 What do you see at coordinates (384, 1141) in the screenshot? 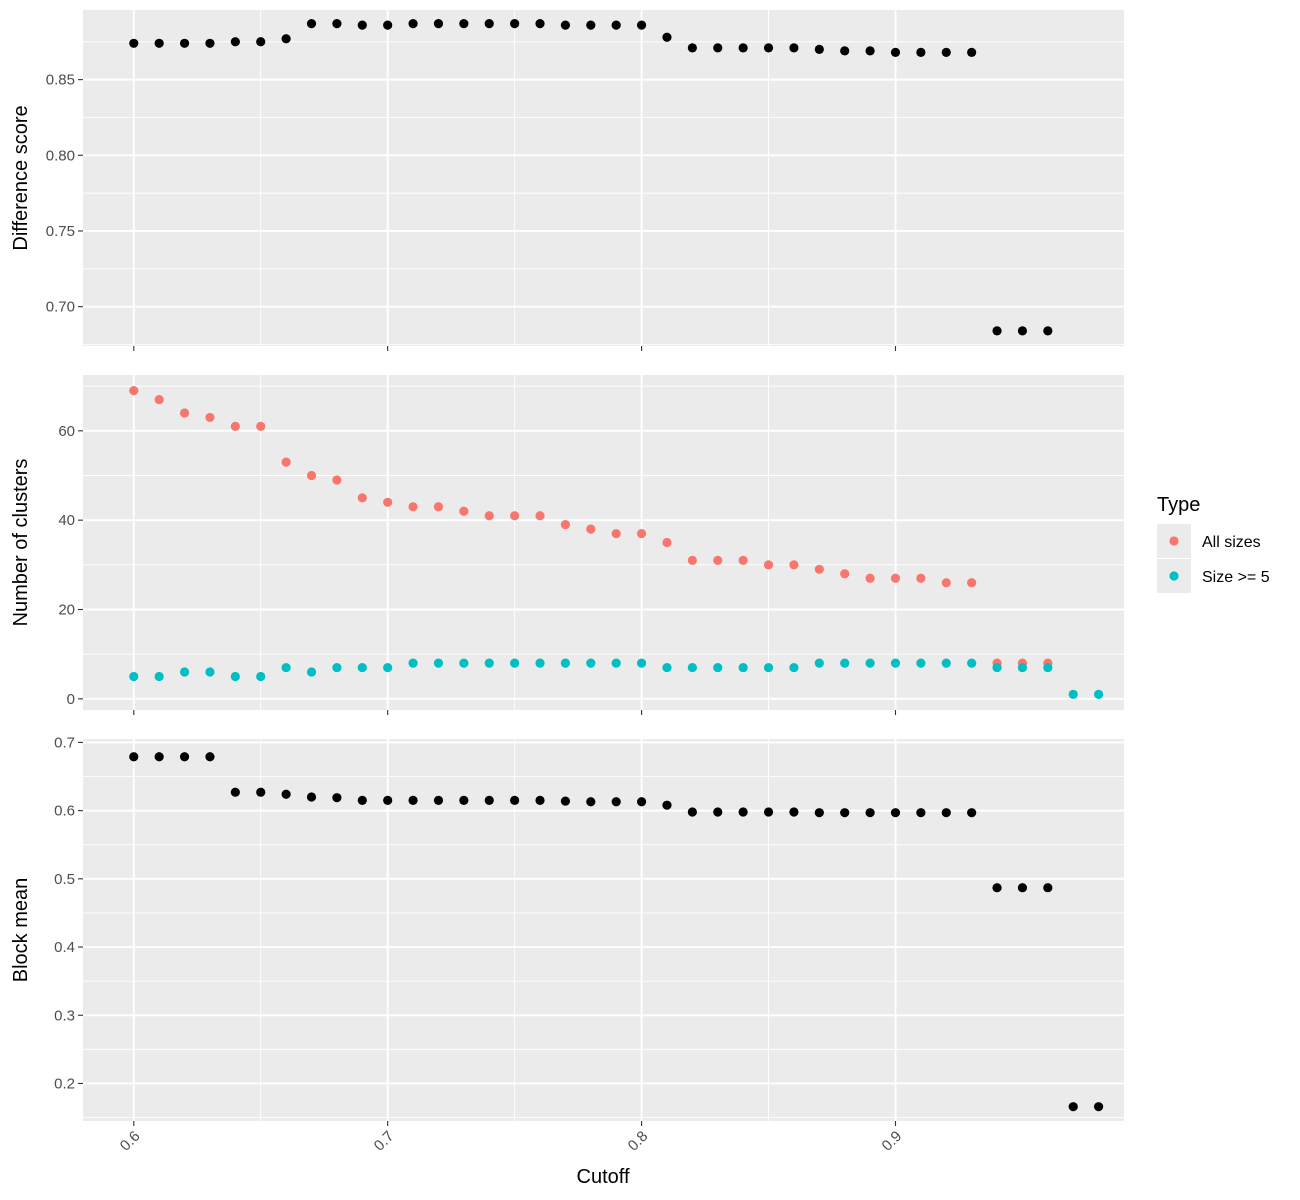
I see `x-tick-label: 0.7` at bounding box center [384, 1141].